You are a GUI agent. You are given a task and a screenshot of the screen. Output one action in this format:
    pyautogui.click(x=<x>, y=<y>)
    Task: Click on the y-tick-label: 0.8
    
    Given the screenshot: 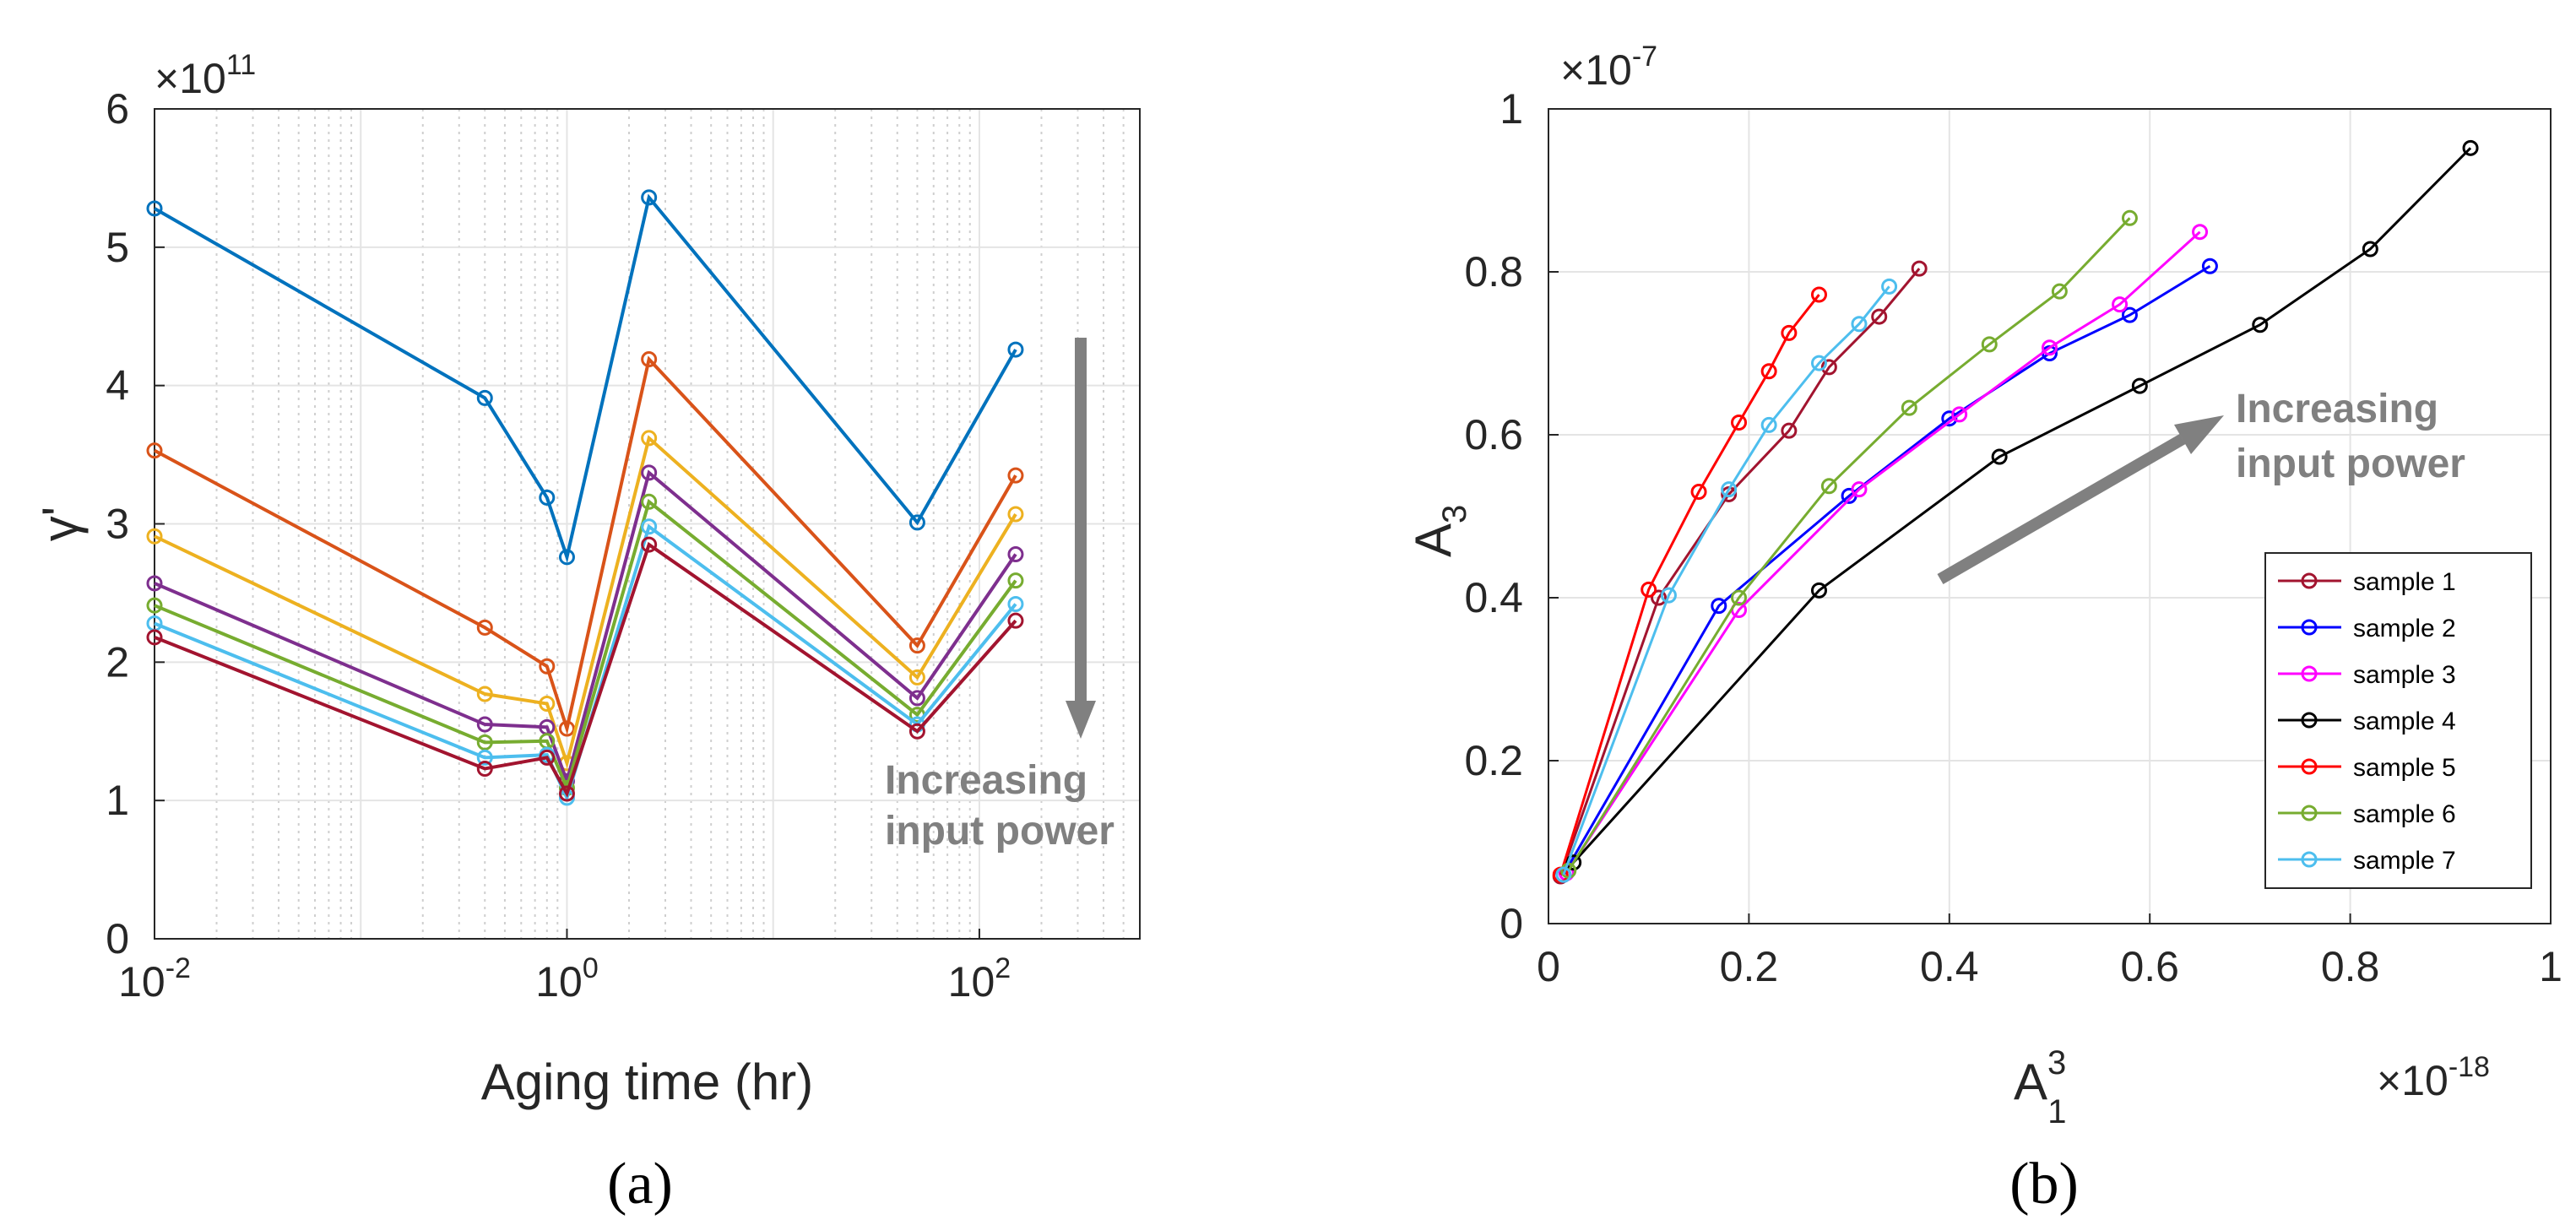 What is the action you would take?
    pyautogui.click(x=1494, y=271)
    